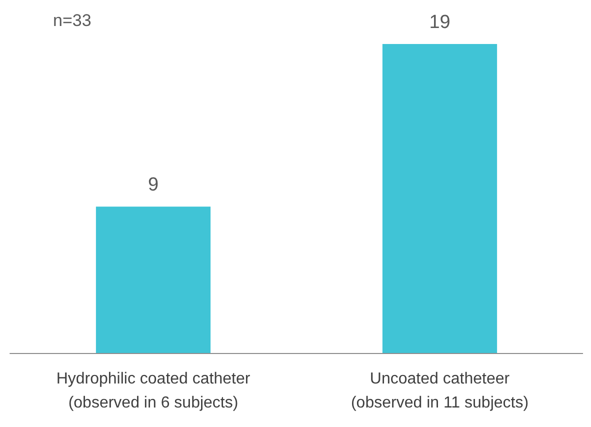 This screenshot has width=591, height=427. Describe the element at coordinates (72, 20) in the screenshot. I see `text: n=33` at that location.